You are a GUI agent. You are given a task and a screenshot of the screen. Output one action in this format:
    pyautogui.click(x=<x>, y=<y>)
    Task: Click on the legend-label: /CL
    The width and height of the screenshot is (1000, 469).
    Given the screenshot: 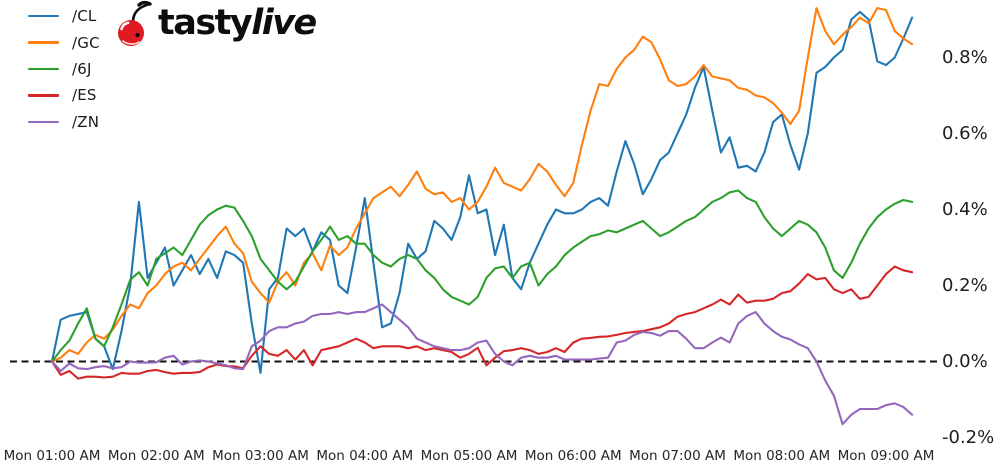 What is the action you would take?
    pyautogui.click(x=84, y=16)
    